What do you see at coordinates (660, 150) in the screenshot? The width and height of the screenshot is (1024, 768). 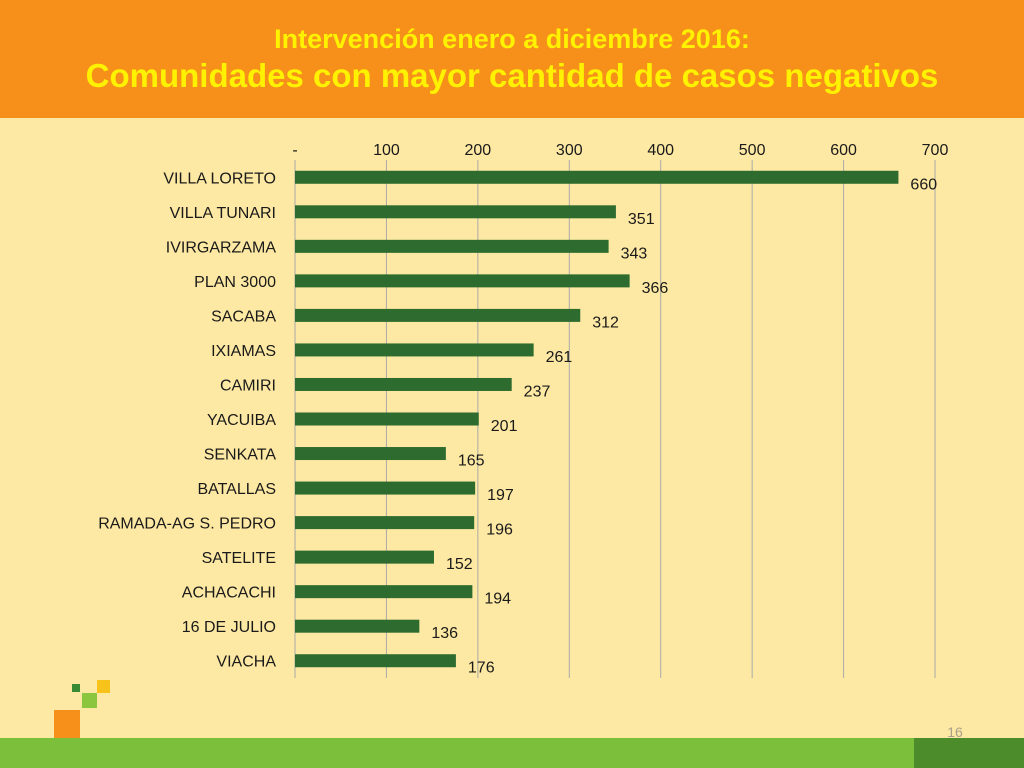 I see `x-tick-label: 400` at bounding box center [660, 150].